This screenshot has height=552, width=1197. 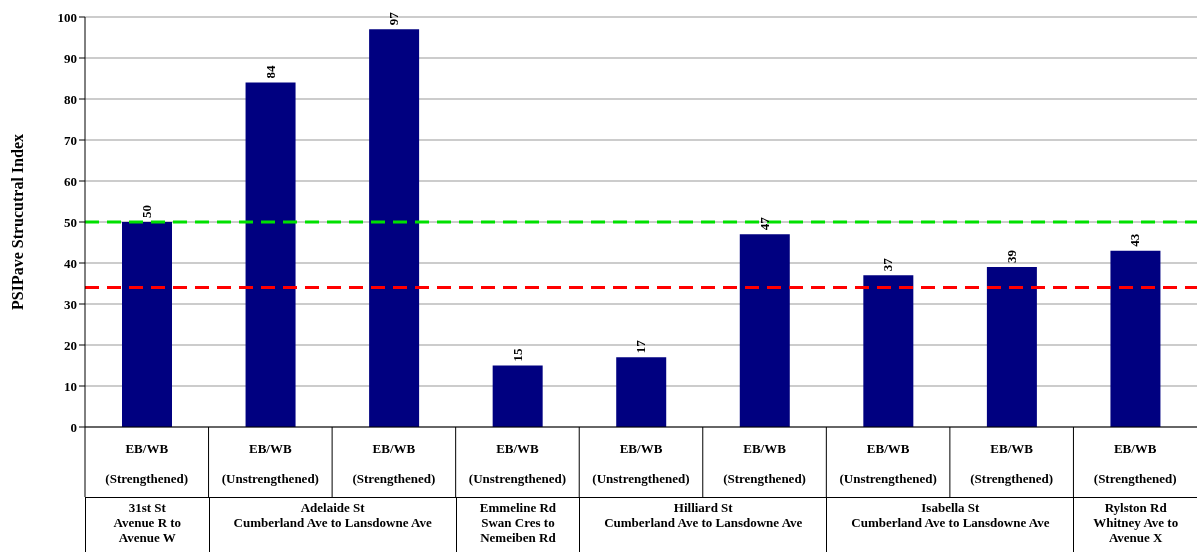 What do you see at coordinates (703, 524) in the screenshot?
I see `text: Hilliard St Cumberland Ave to Lansdowne Ave` at bounding box center [703, 524].